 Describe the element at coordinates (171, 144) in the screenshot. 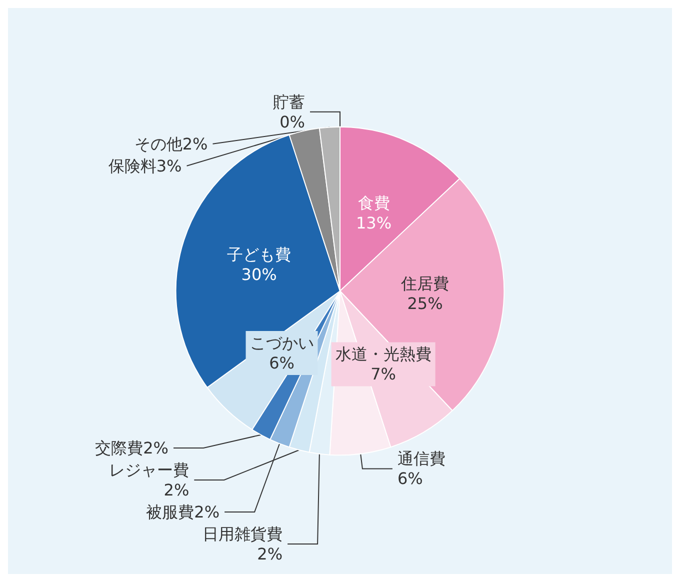

I see `slice-label: その他2%` at that location.